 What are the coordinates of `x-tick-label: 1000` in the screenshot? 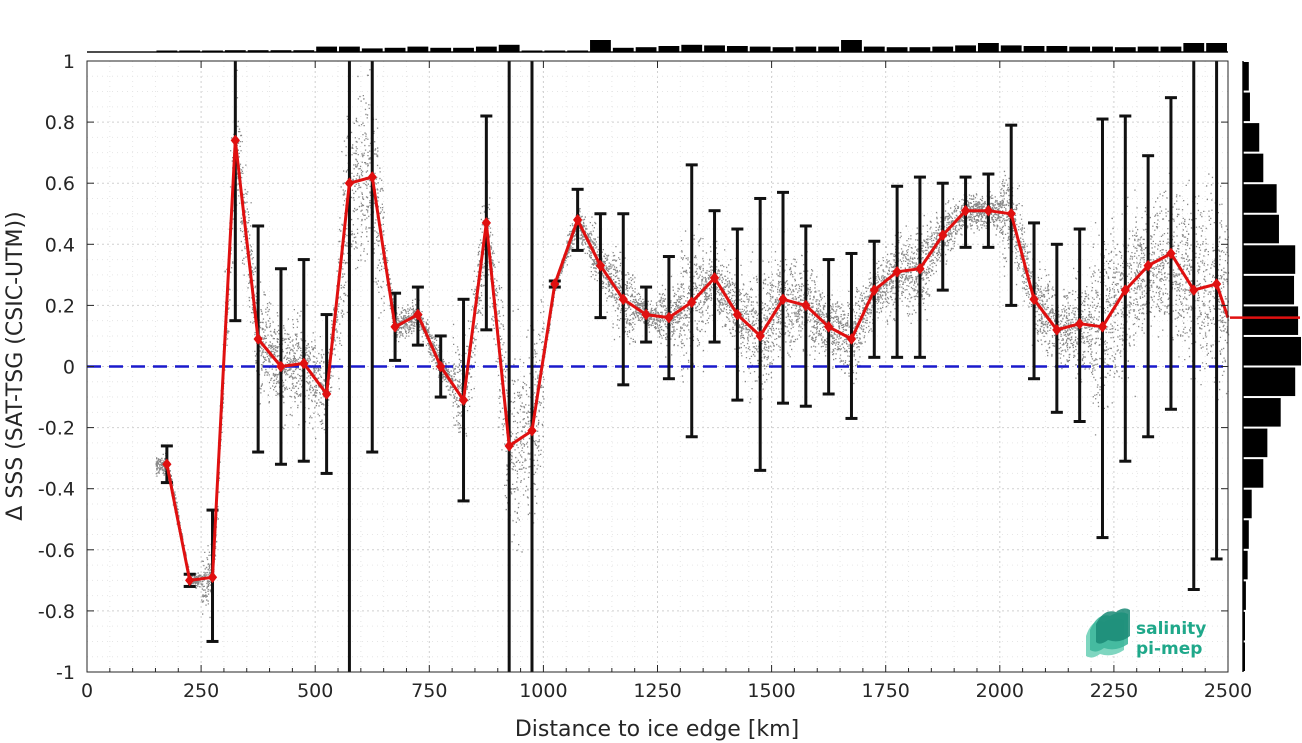 It's located at (543, 691).